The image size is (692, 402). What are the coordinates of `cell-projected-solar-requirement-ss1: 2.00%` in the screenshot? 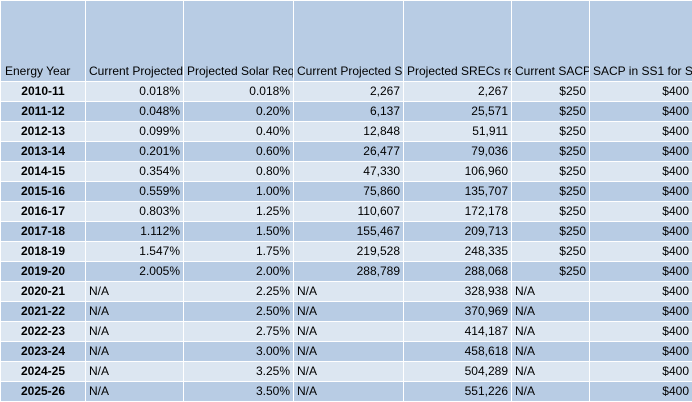 It's located at (239, 272).